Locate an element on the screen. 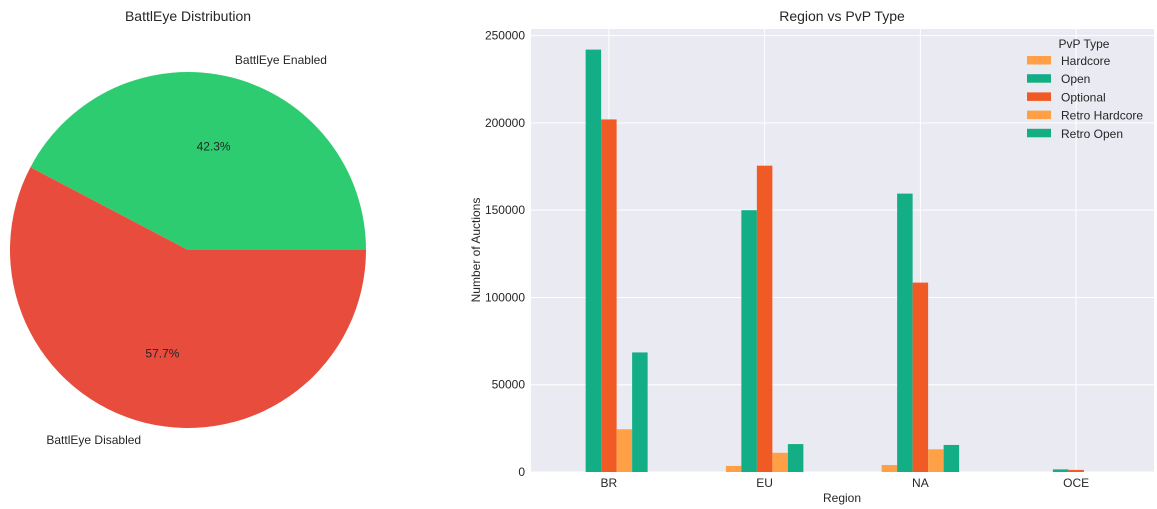 This screenshot has height=509, width=1157. y-tick-label: 150000 is located at coordinates (505, 210).